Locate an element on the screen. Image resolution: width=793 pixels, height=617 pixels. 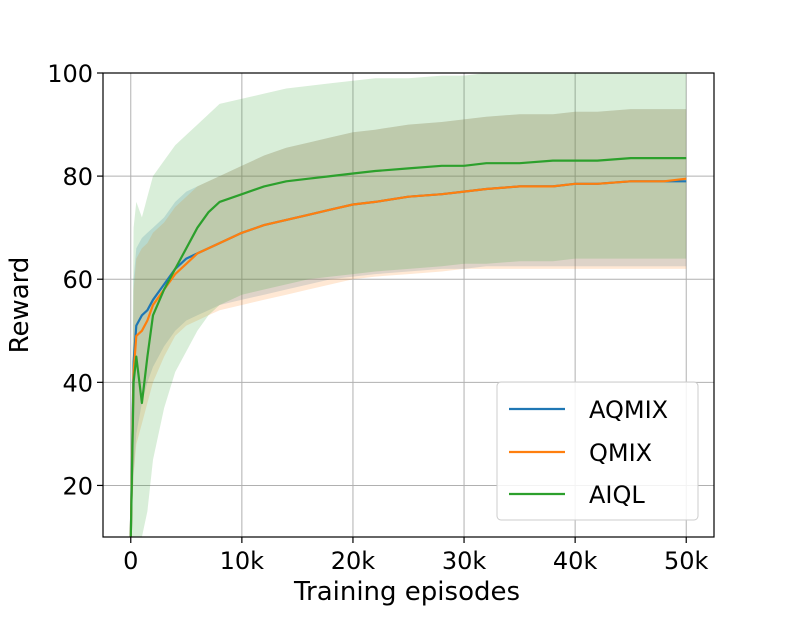
y-tick-label-80: 80 is located at coordinates (77, 177).